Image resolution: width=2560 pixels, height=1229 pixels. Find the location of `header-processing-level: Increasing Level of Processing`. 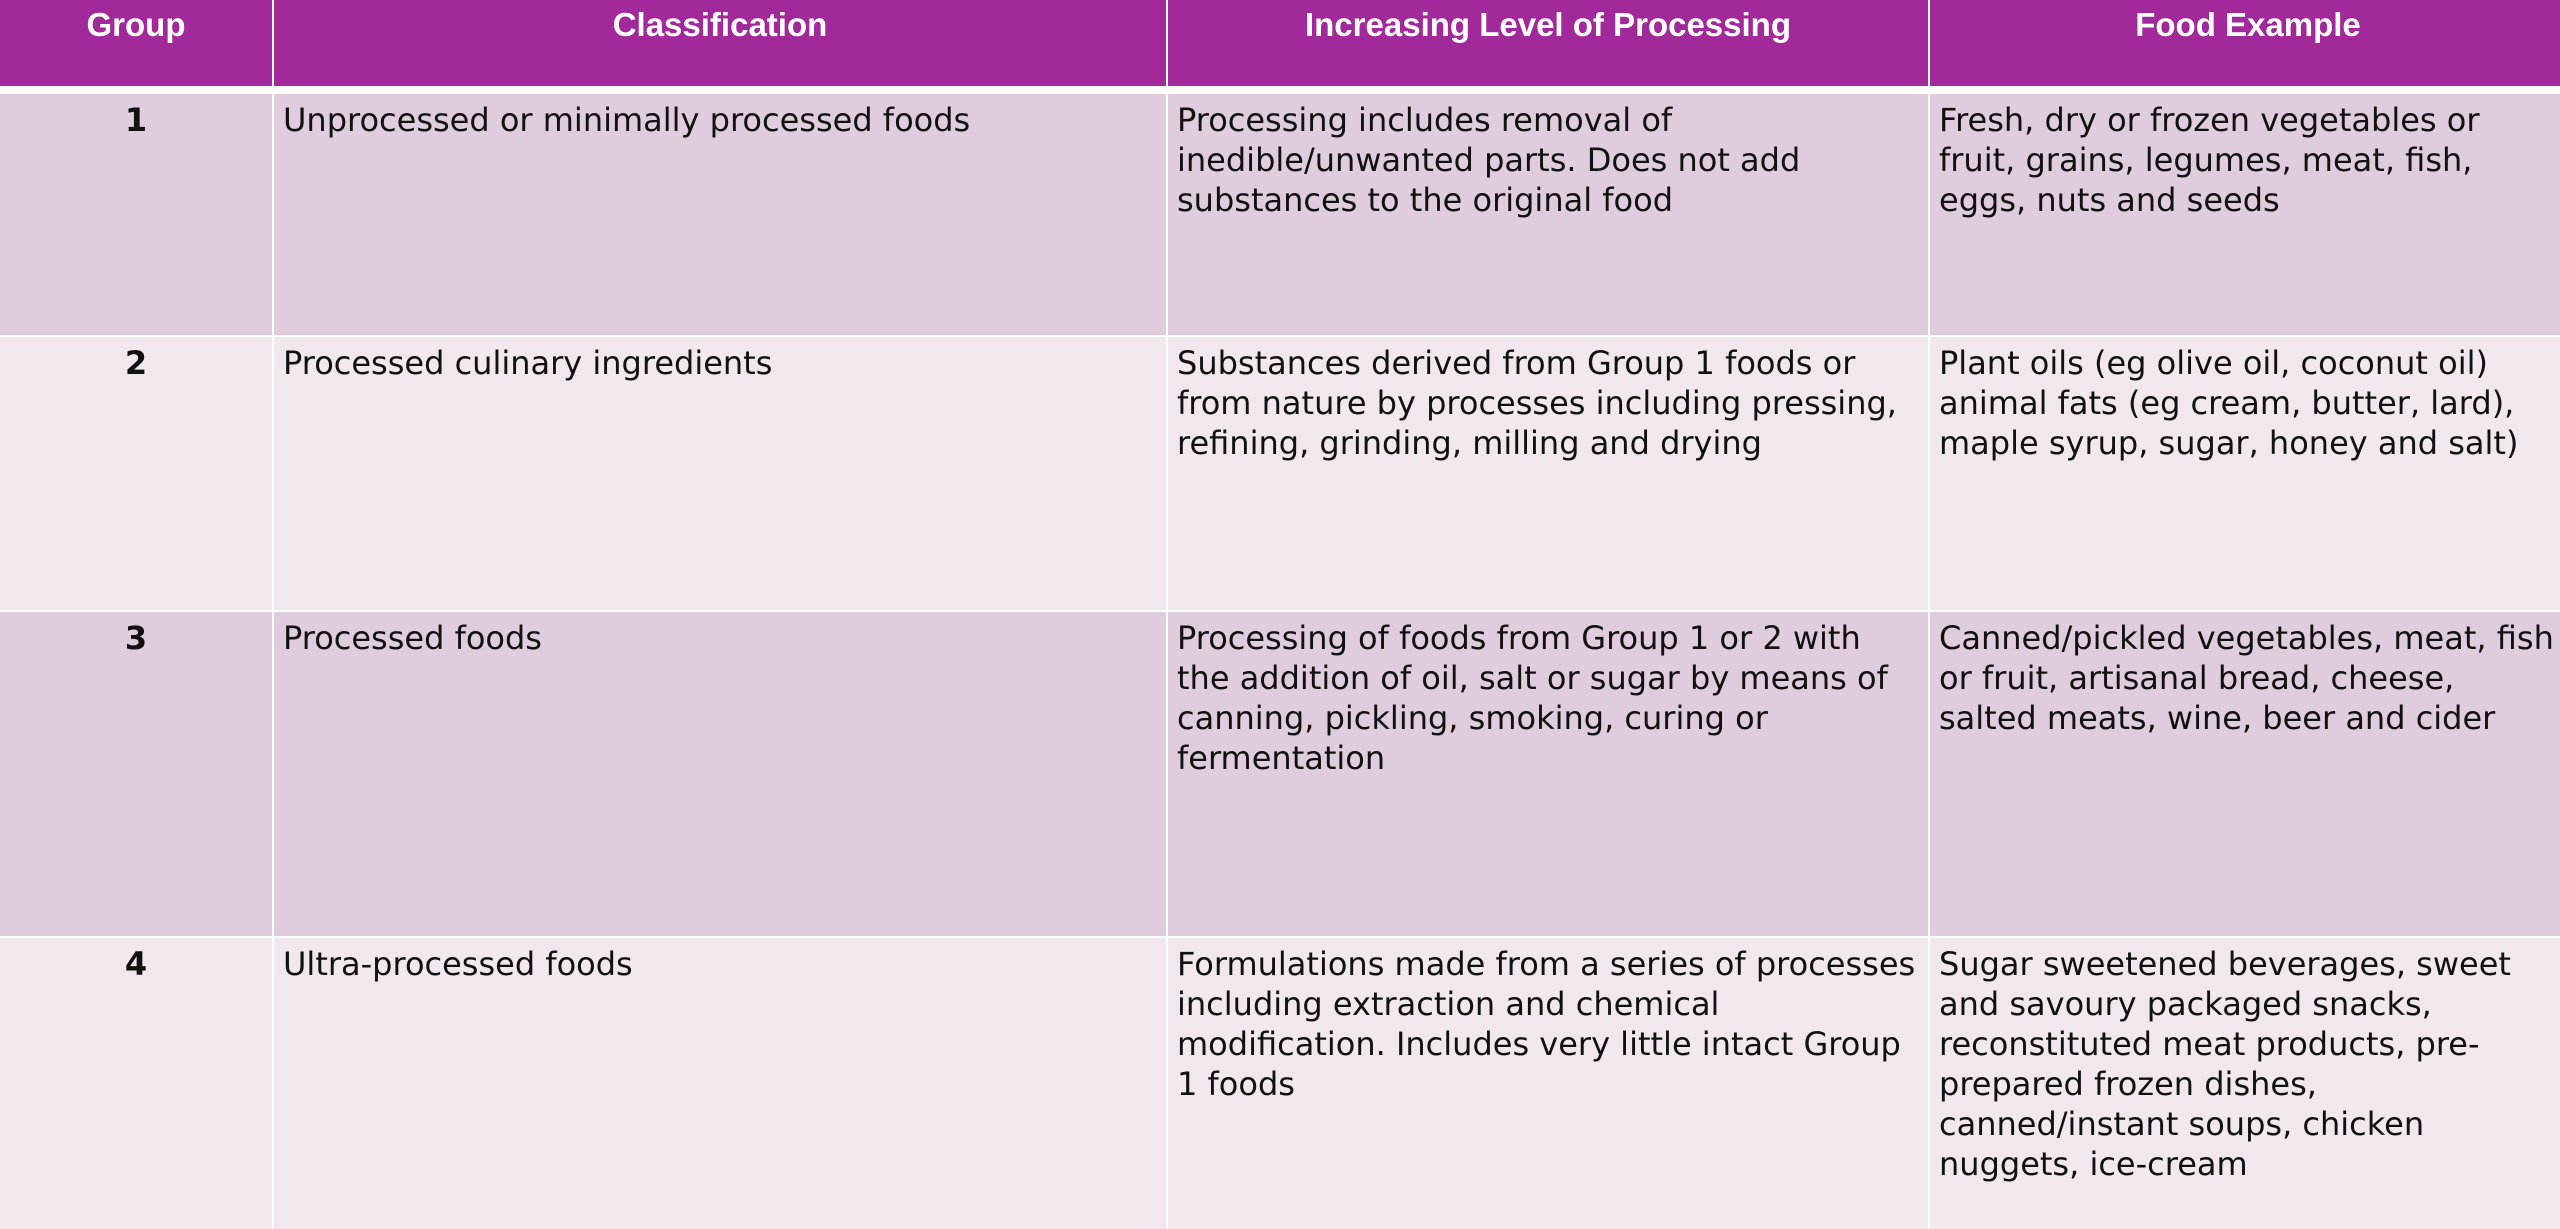

header-processing-level: Increasing Level of Processing is located at coordinates (1548, 43).